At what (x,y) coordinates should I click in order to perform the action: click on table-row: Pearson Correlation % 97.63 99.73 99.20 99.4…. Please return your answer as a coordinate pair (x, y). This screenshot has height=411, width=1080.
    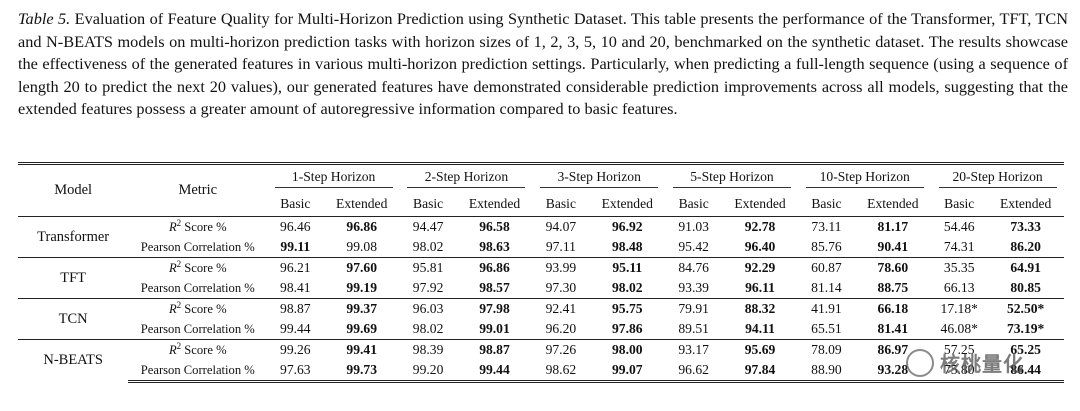
    Looking at the image, I should click on (541, 371).